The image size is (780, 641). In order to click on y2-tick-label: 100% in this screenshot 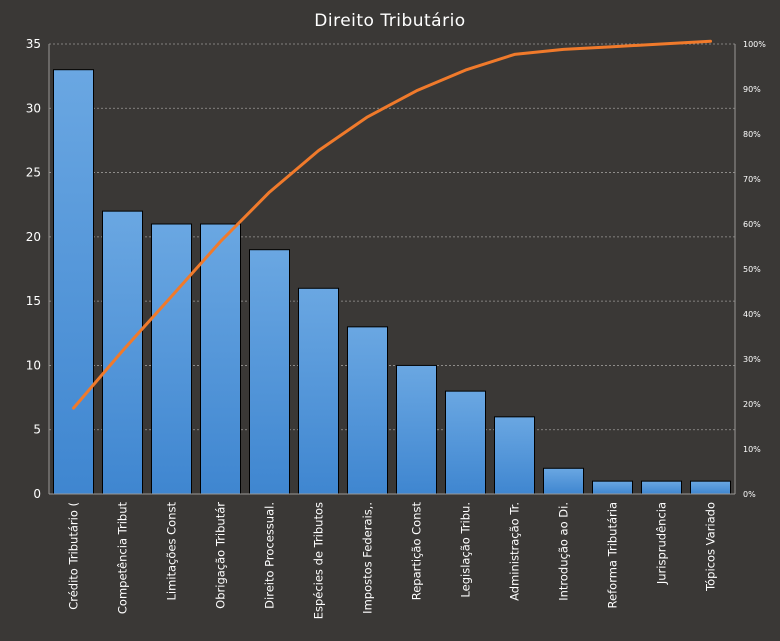, I will do `click(754, 44)`.